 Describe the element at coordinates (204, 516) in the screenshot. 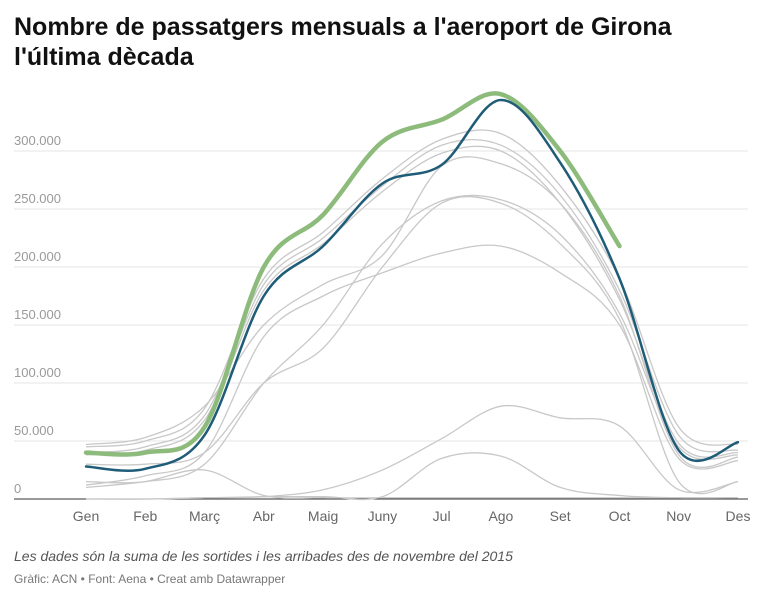

I see `x-tick-label: Març` at that location.